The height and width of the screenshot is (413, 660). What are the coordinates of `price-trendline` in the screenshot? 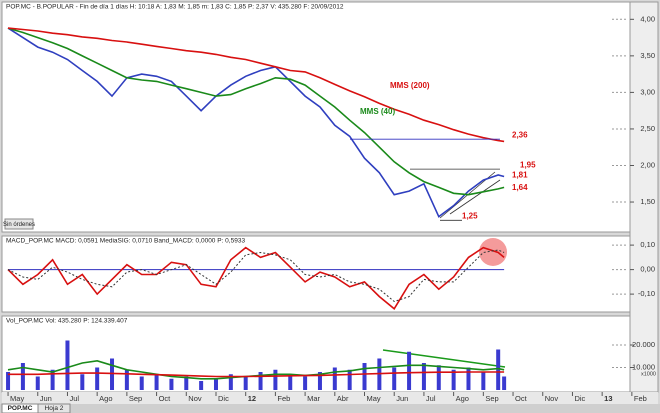 It's located at (475, 197).